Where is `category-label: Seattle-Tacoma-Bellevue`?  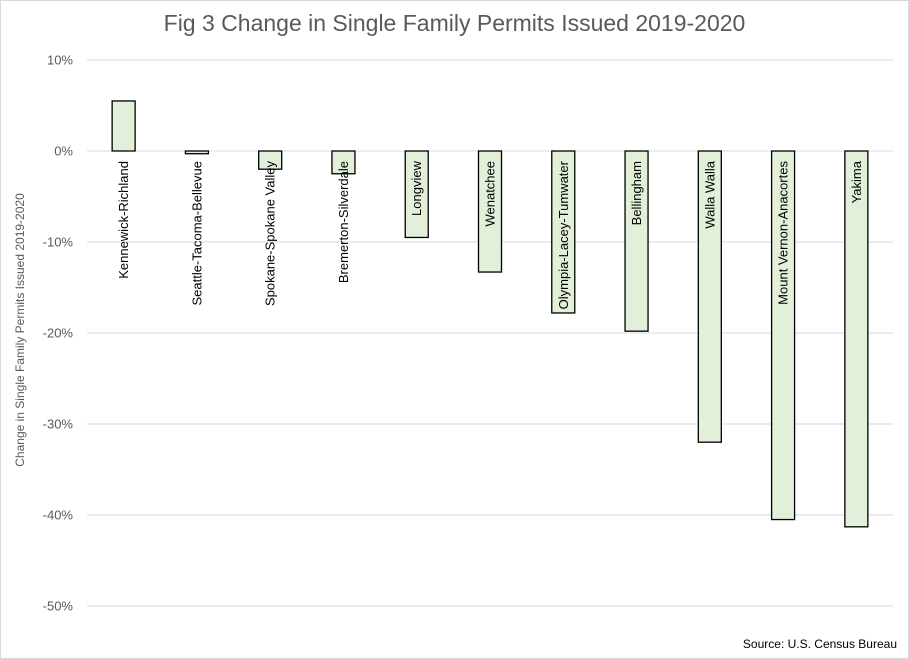 category-label: Seattle-Tacoma-Bellevue is located at coordinates (196, 233).